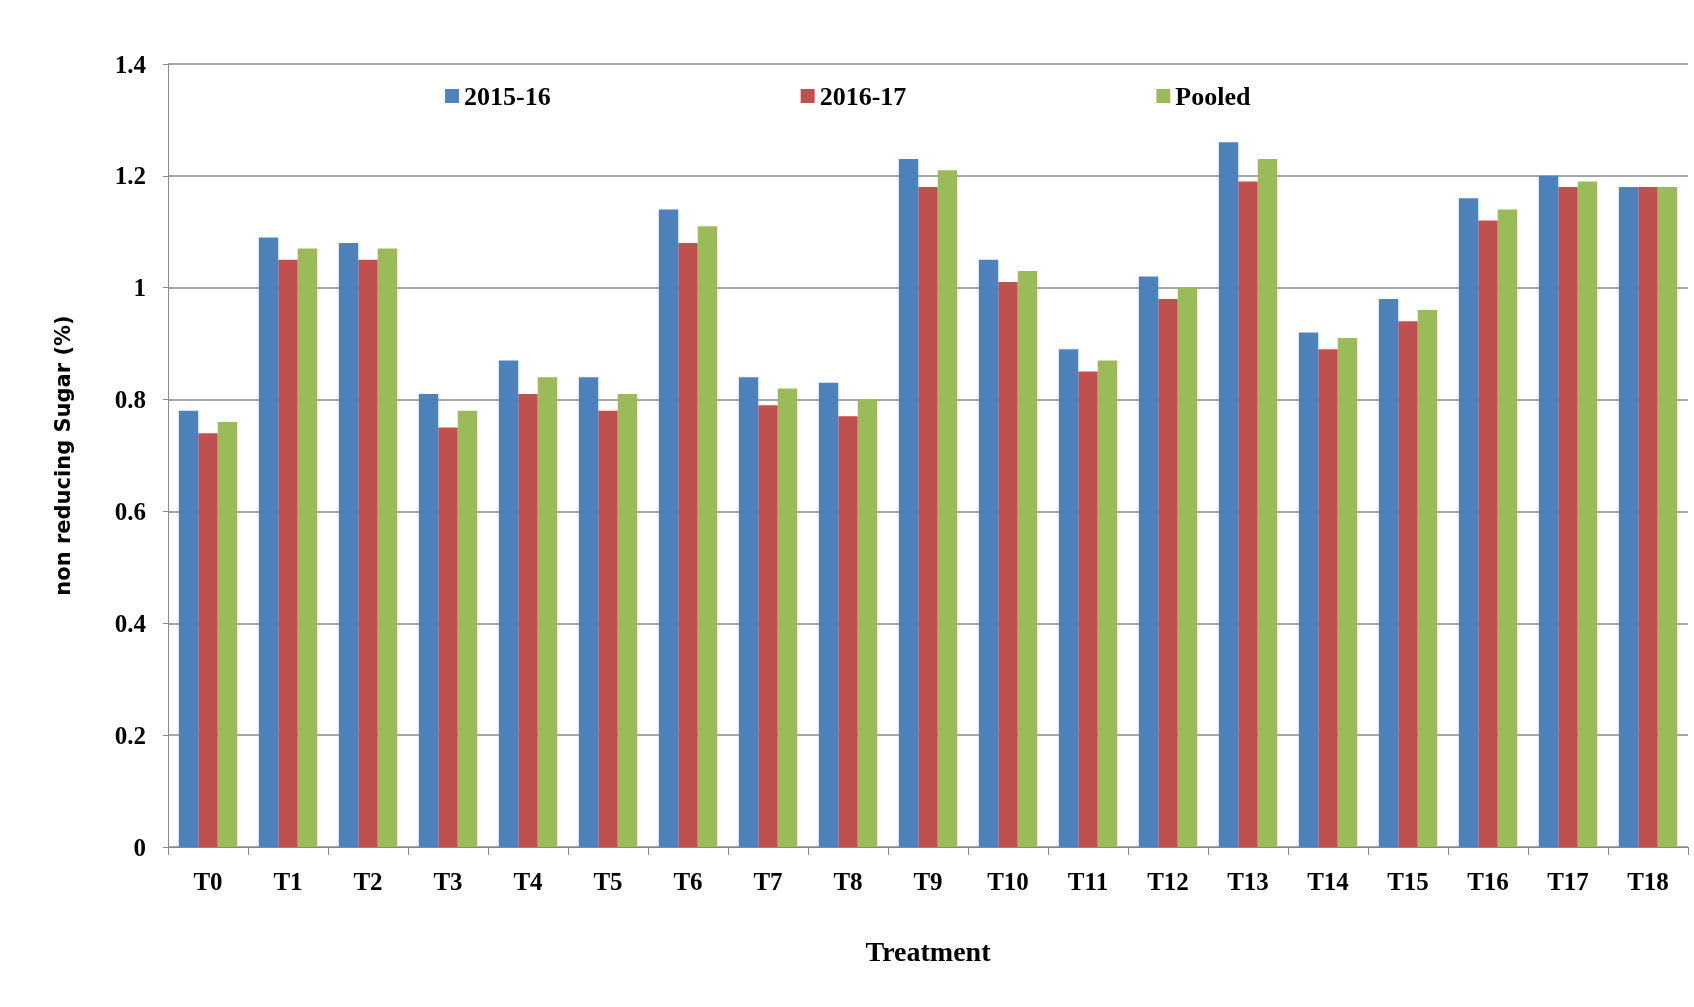 This screenshot has height=1007, width=1694. Describe the element at coordinates (130, 623) in the screenshot. I see `y-tick-label: 0.4` at that location.